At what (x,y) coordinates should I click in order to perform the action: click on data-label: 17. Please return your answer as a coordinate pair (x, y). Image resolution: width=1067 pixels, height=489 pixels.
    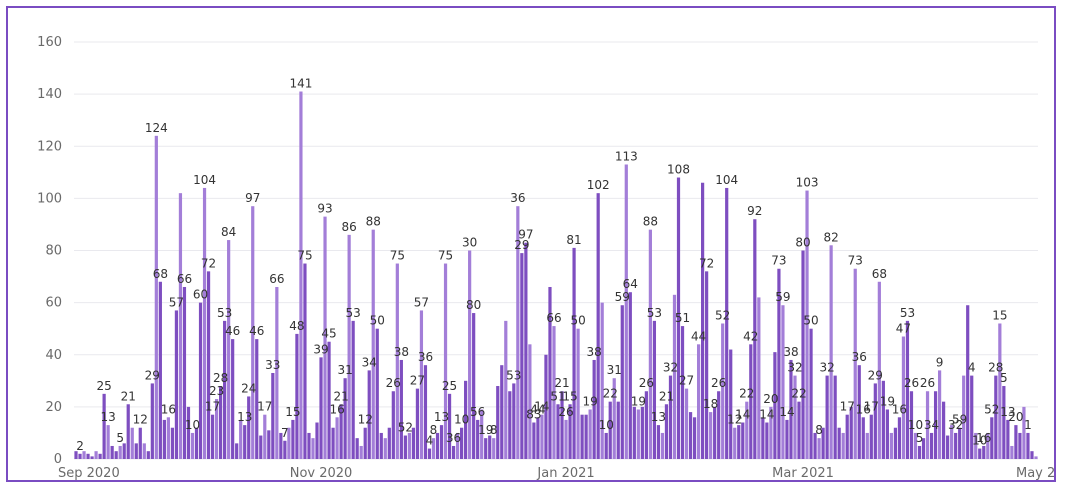
    Looking at the image, I should click on (847, 407).